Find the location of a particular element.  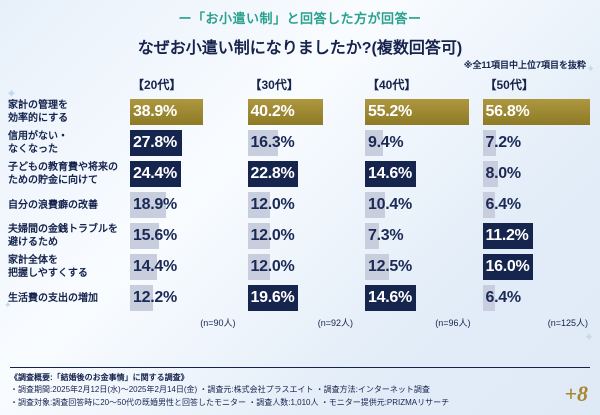

bar-cell: 11.2% is located at coordinates (537, 236).